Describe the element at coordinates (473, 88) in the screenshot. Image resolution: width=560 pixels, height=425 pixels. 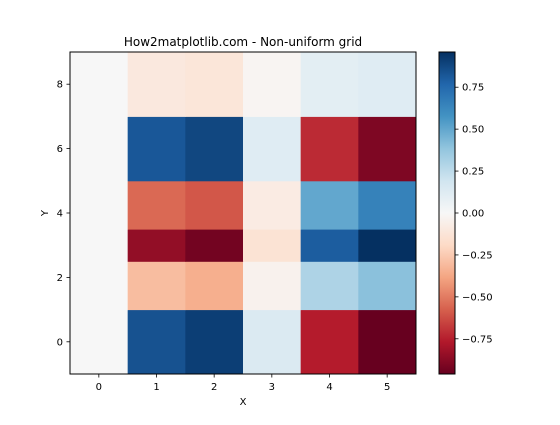
I see `colorbar-tick-label: 0.75` at that location.